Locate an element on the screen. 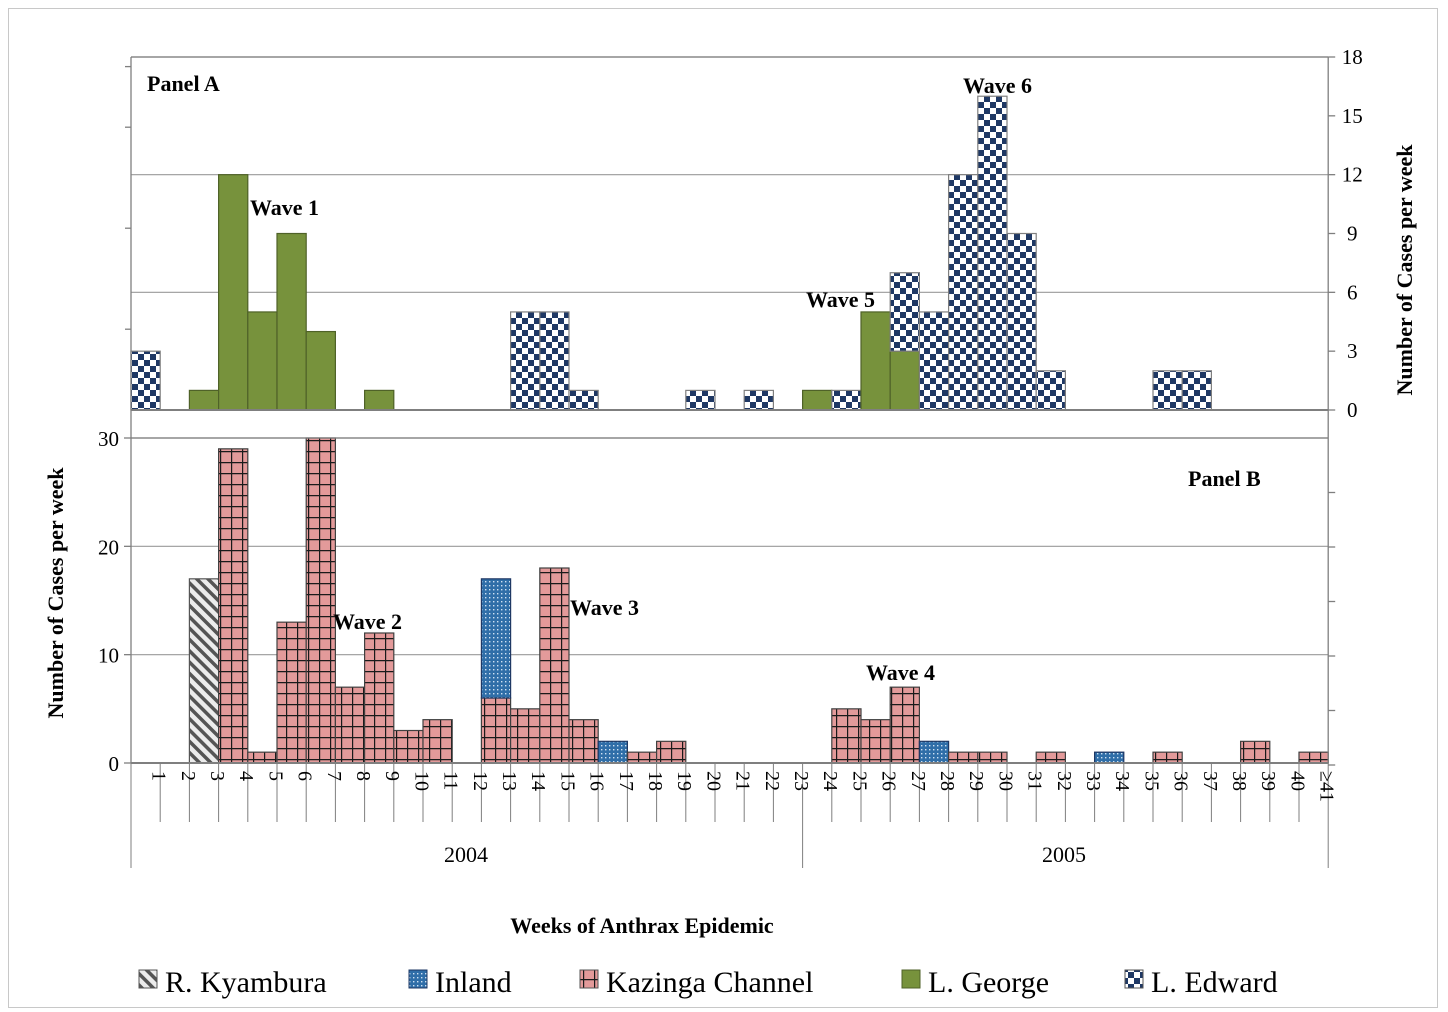 The width and height of the screenshot is (1448, 1012). x-tick-label-week-29: 29 is located at coordinates (976, 781).